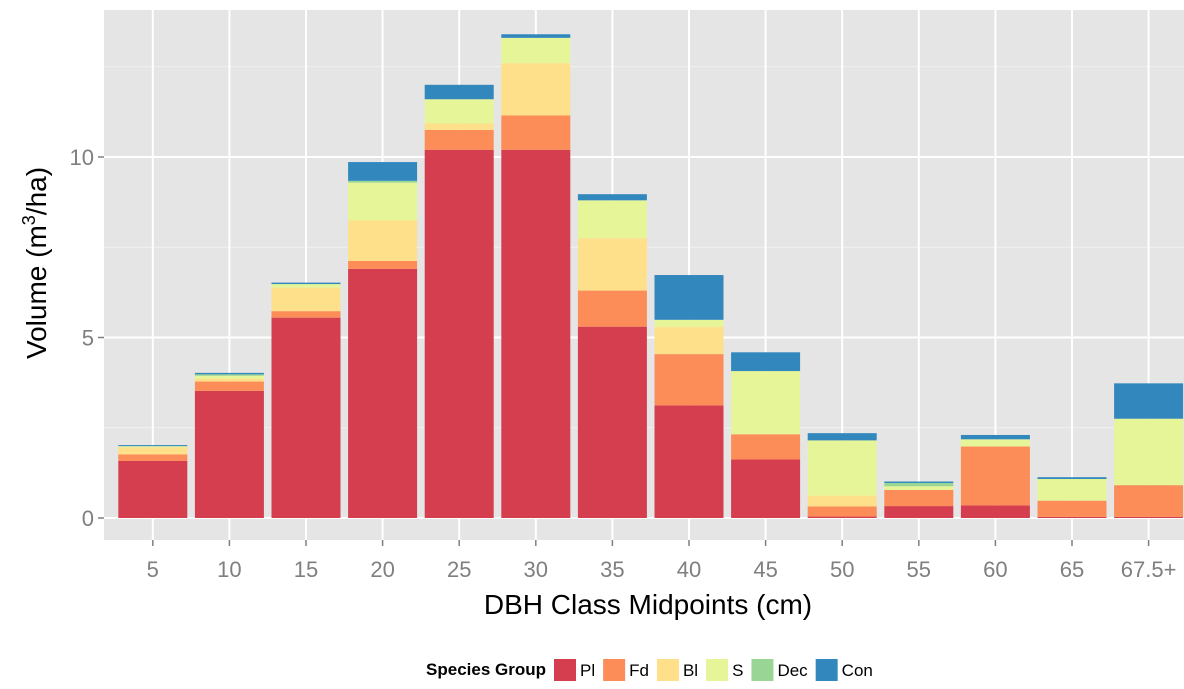 The width and height of the screenshot is (1184, 689). I want to click on legend-label-s: S, so click(737, 670).